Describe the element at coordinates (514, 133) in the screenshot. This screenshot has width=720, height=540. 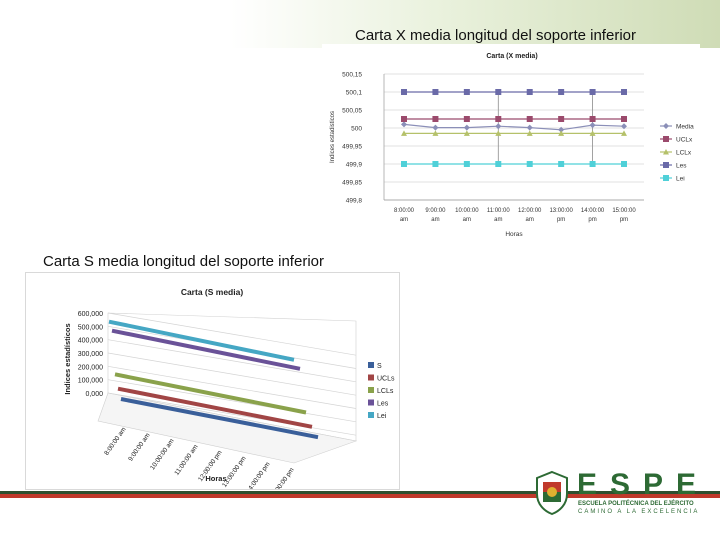
I see `series-lclx` at that location.